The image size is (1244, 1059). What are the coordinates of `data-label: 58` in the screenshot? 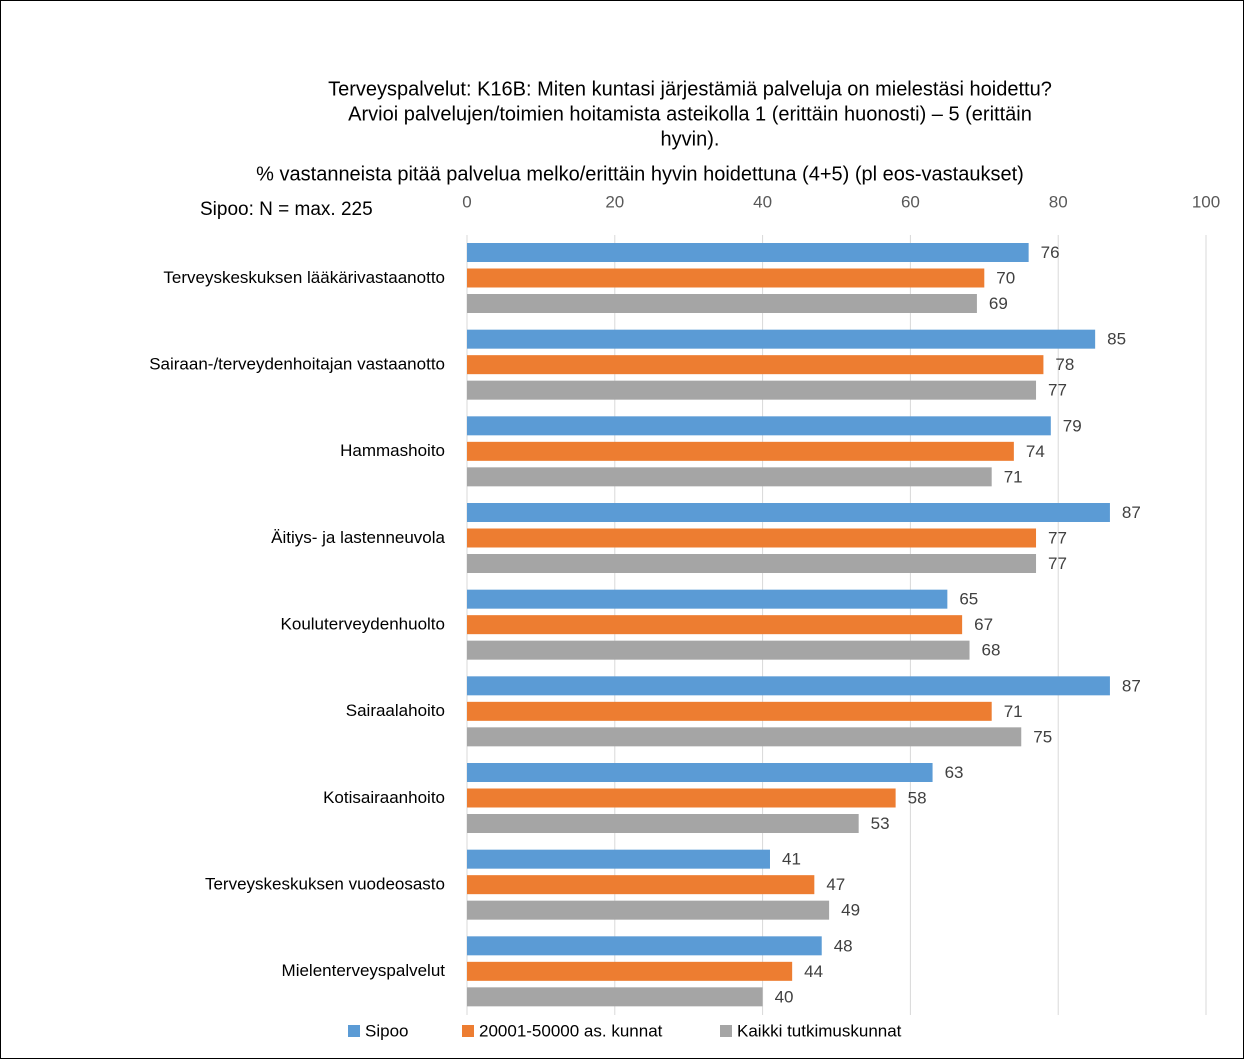 It's located at (917, 797).